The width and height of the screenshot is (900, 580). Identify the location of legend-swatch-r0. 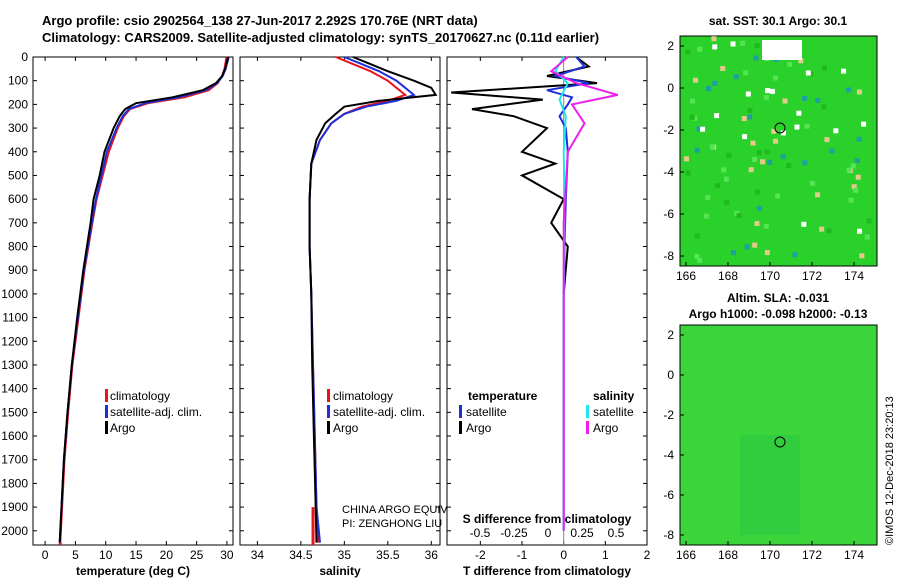
(587, 411).